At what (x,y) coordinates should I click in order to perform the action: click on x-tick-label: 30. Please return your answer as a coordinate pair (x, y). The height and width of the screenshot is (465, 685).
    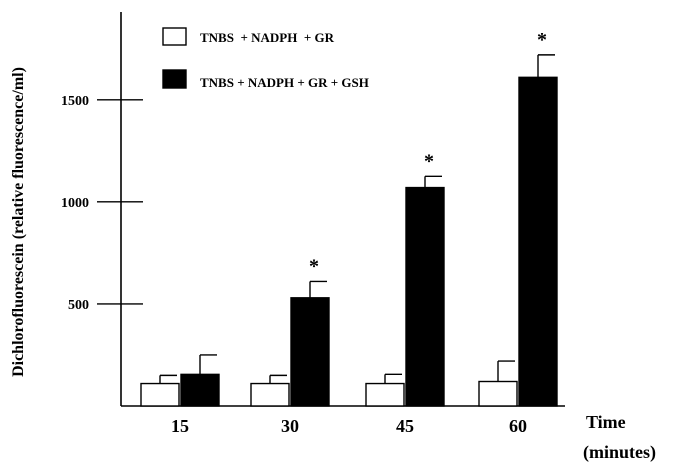
    Looking at the image, I should click on (290, 426).